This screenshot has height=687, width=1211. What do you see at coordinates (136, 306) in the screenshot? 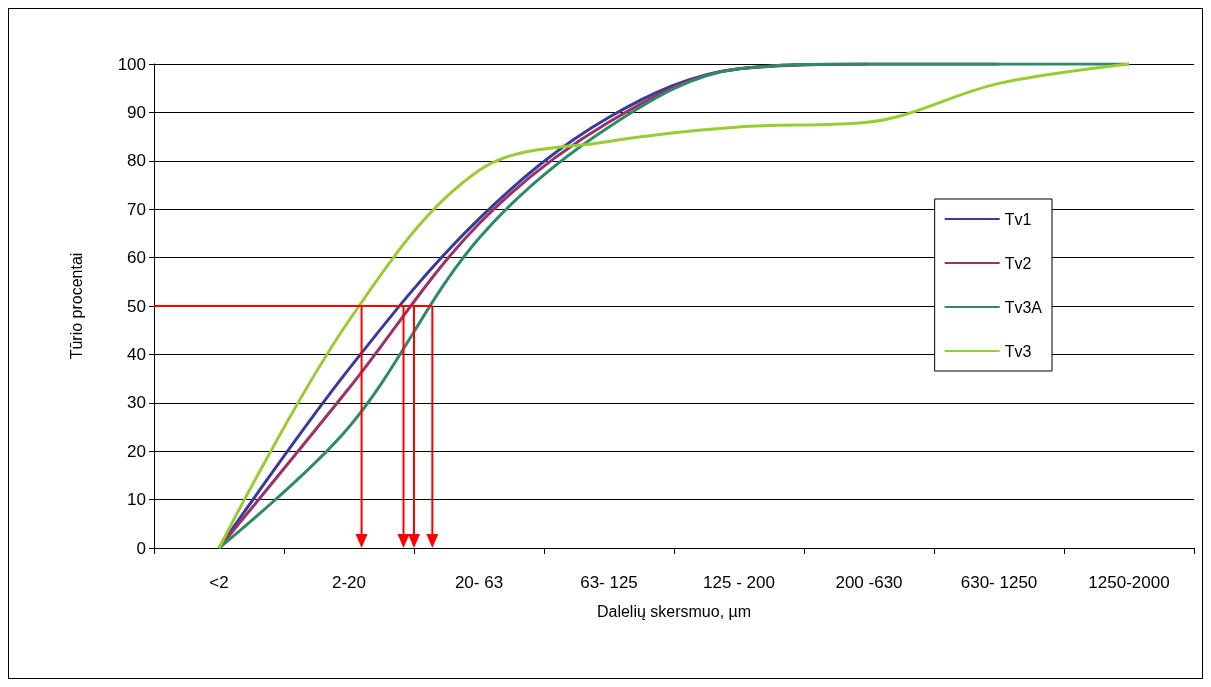
I see `y-tick-label: 50` at bounding box center [136, 306].